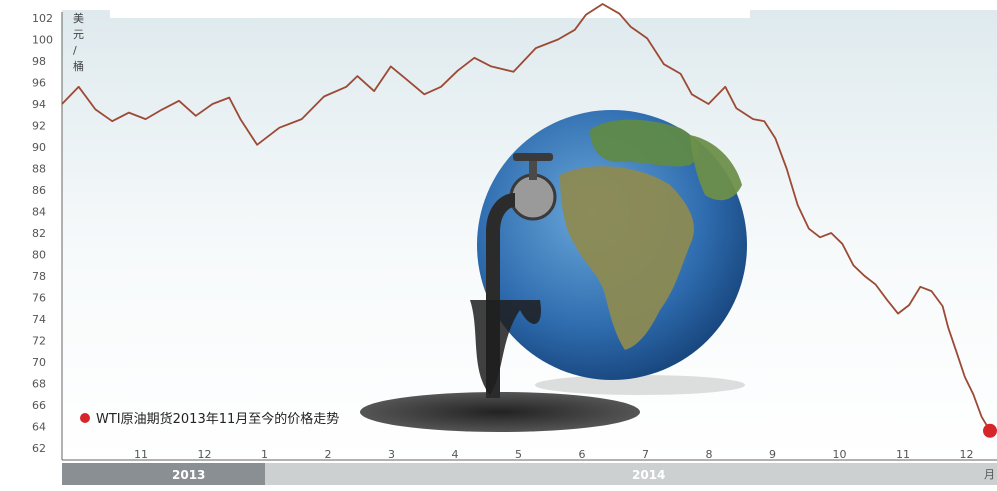 The image size is (997, 491). What do you see at coordinates (39, 255) in the screenshot?
I see `y-tick-label: 80` at bounding box center [39, 255].